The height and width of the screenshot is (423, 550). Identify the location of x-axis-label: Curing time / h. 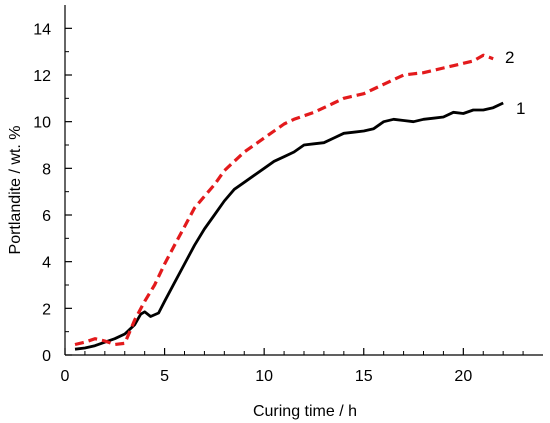
(305, 411).